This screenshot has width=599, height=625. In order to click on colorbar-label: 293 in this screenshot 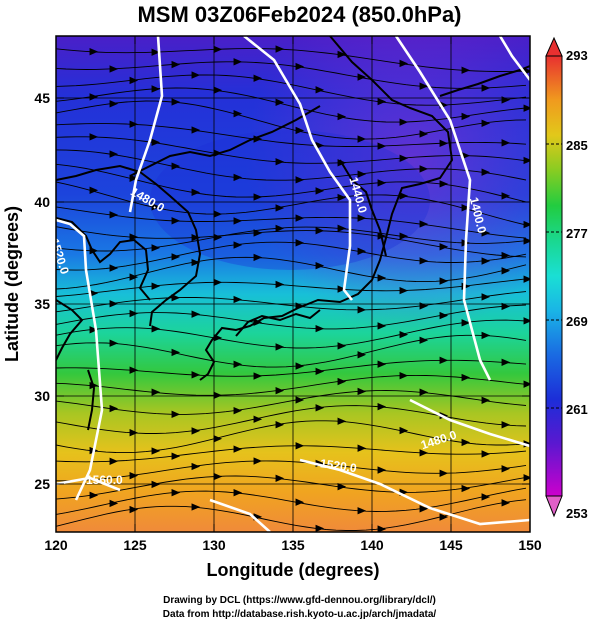, I will do `click(577, 55)`.